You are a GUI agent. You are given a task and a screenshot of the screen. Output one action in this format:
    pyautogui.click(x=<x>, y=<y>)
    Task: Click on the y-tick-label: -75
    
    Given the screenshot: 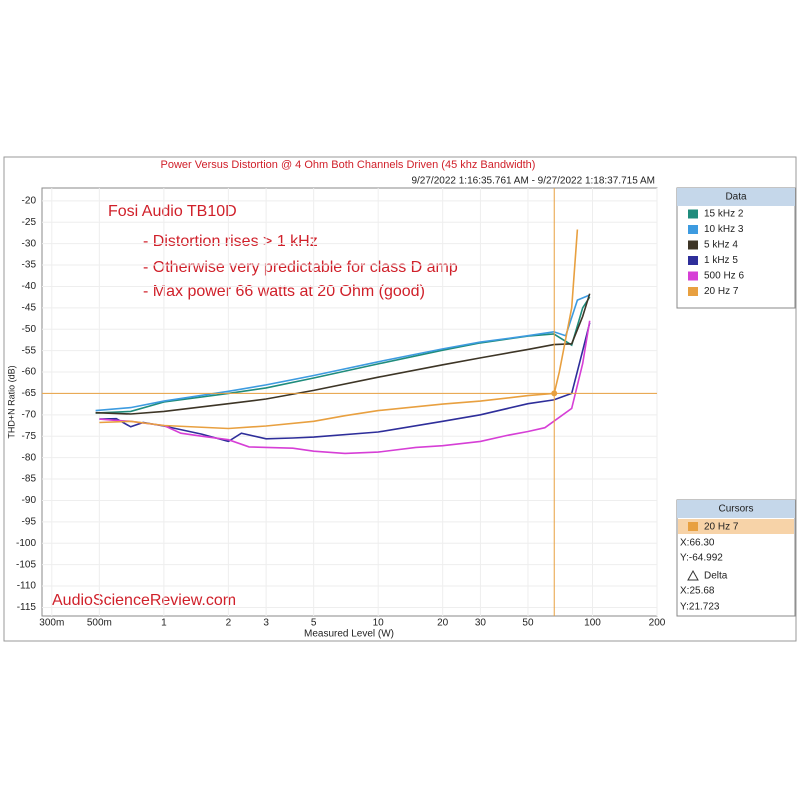 What is the action you would take?
    pyautogui.click(x=29, y=436)
    